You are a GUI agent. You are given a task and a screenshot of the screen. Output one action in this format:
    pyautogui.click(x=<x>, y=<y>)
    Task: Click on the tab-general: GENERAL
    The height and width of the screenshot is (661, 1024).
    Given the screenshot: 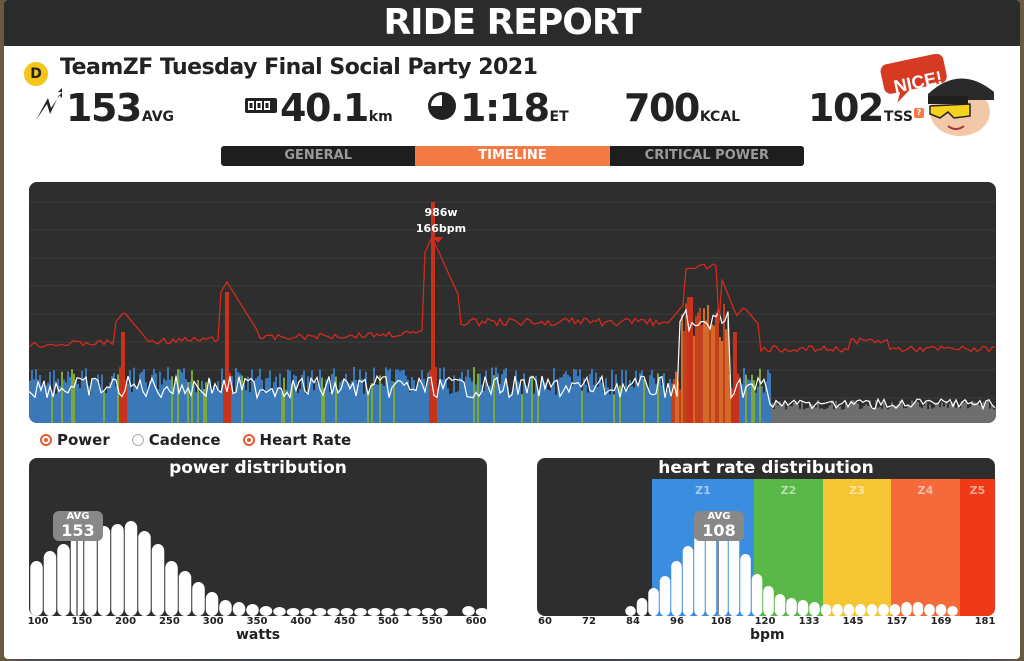 What is the action you would take?
    pyautogui.click(x=318, y=155)
    